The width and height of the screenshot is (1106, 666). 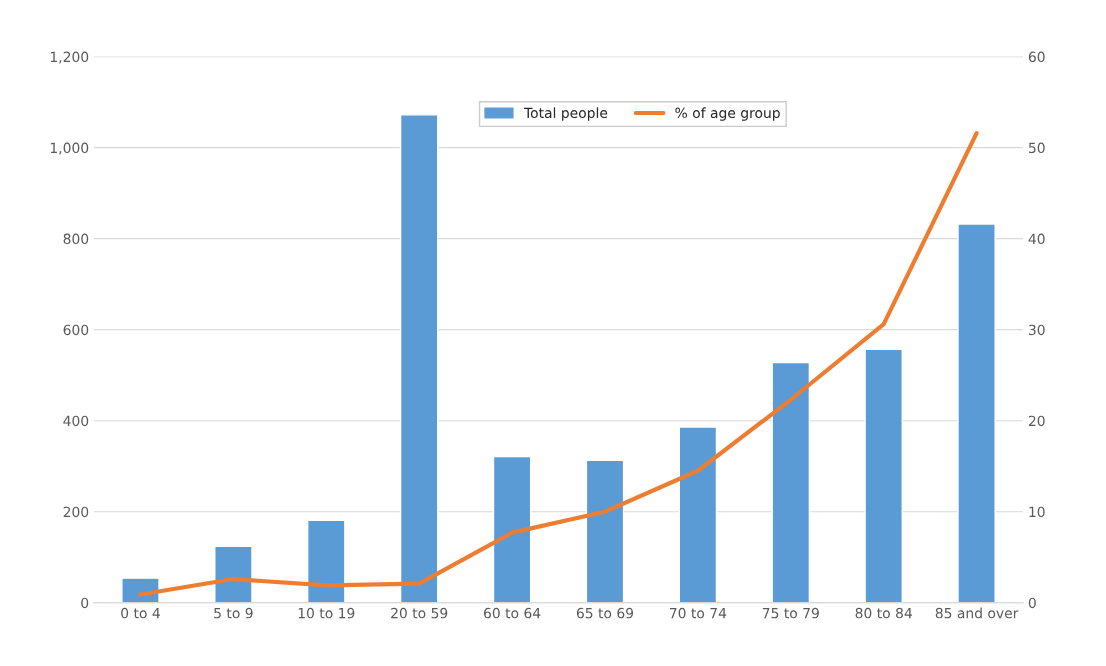 I want to click on x-tick-label: 80 to 84, so click(x=883, y=613).